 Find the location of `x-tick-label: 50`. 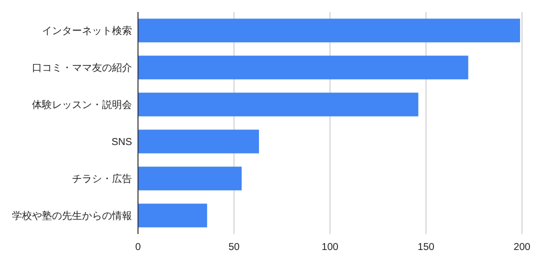

x-tick-label: 50 is located at coordinates (234, 247).